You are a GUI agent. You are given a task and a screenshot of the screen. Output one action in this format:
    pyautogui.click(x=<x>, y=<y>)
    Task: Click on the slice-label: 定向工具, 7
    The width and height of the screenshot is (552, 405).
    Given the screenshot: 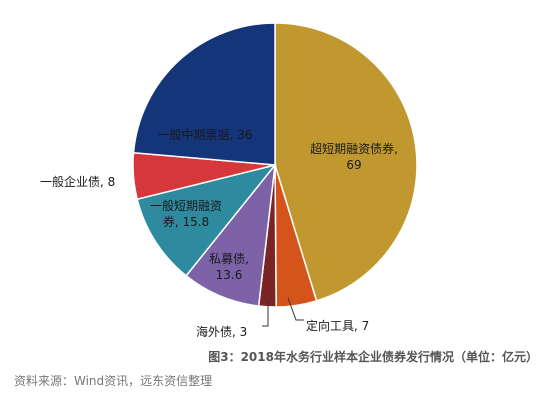 What is the action you would take?
    pyautogui.click(x=337, y=325)
    